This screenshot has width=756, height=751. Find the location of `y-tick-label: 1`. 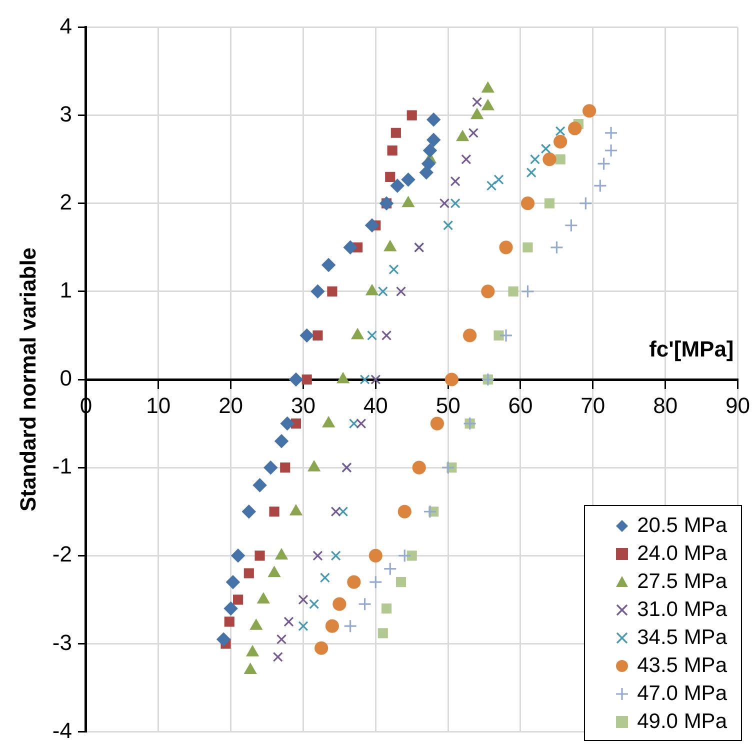

y-tick-label: 1 is located at coordinates (66, 289).